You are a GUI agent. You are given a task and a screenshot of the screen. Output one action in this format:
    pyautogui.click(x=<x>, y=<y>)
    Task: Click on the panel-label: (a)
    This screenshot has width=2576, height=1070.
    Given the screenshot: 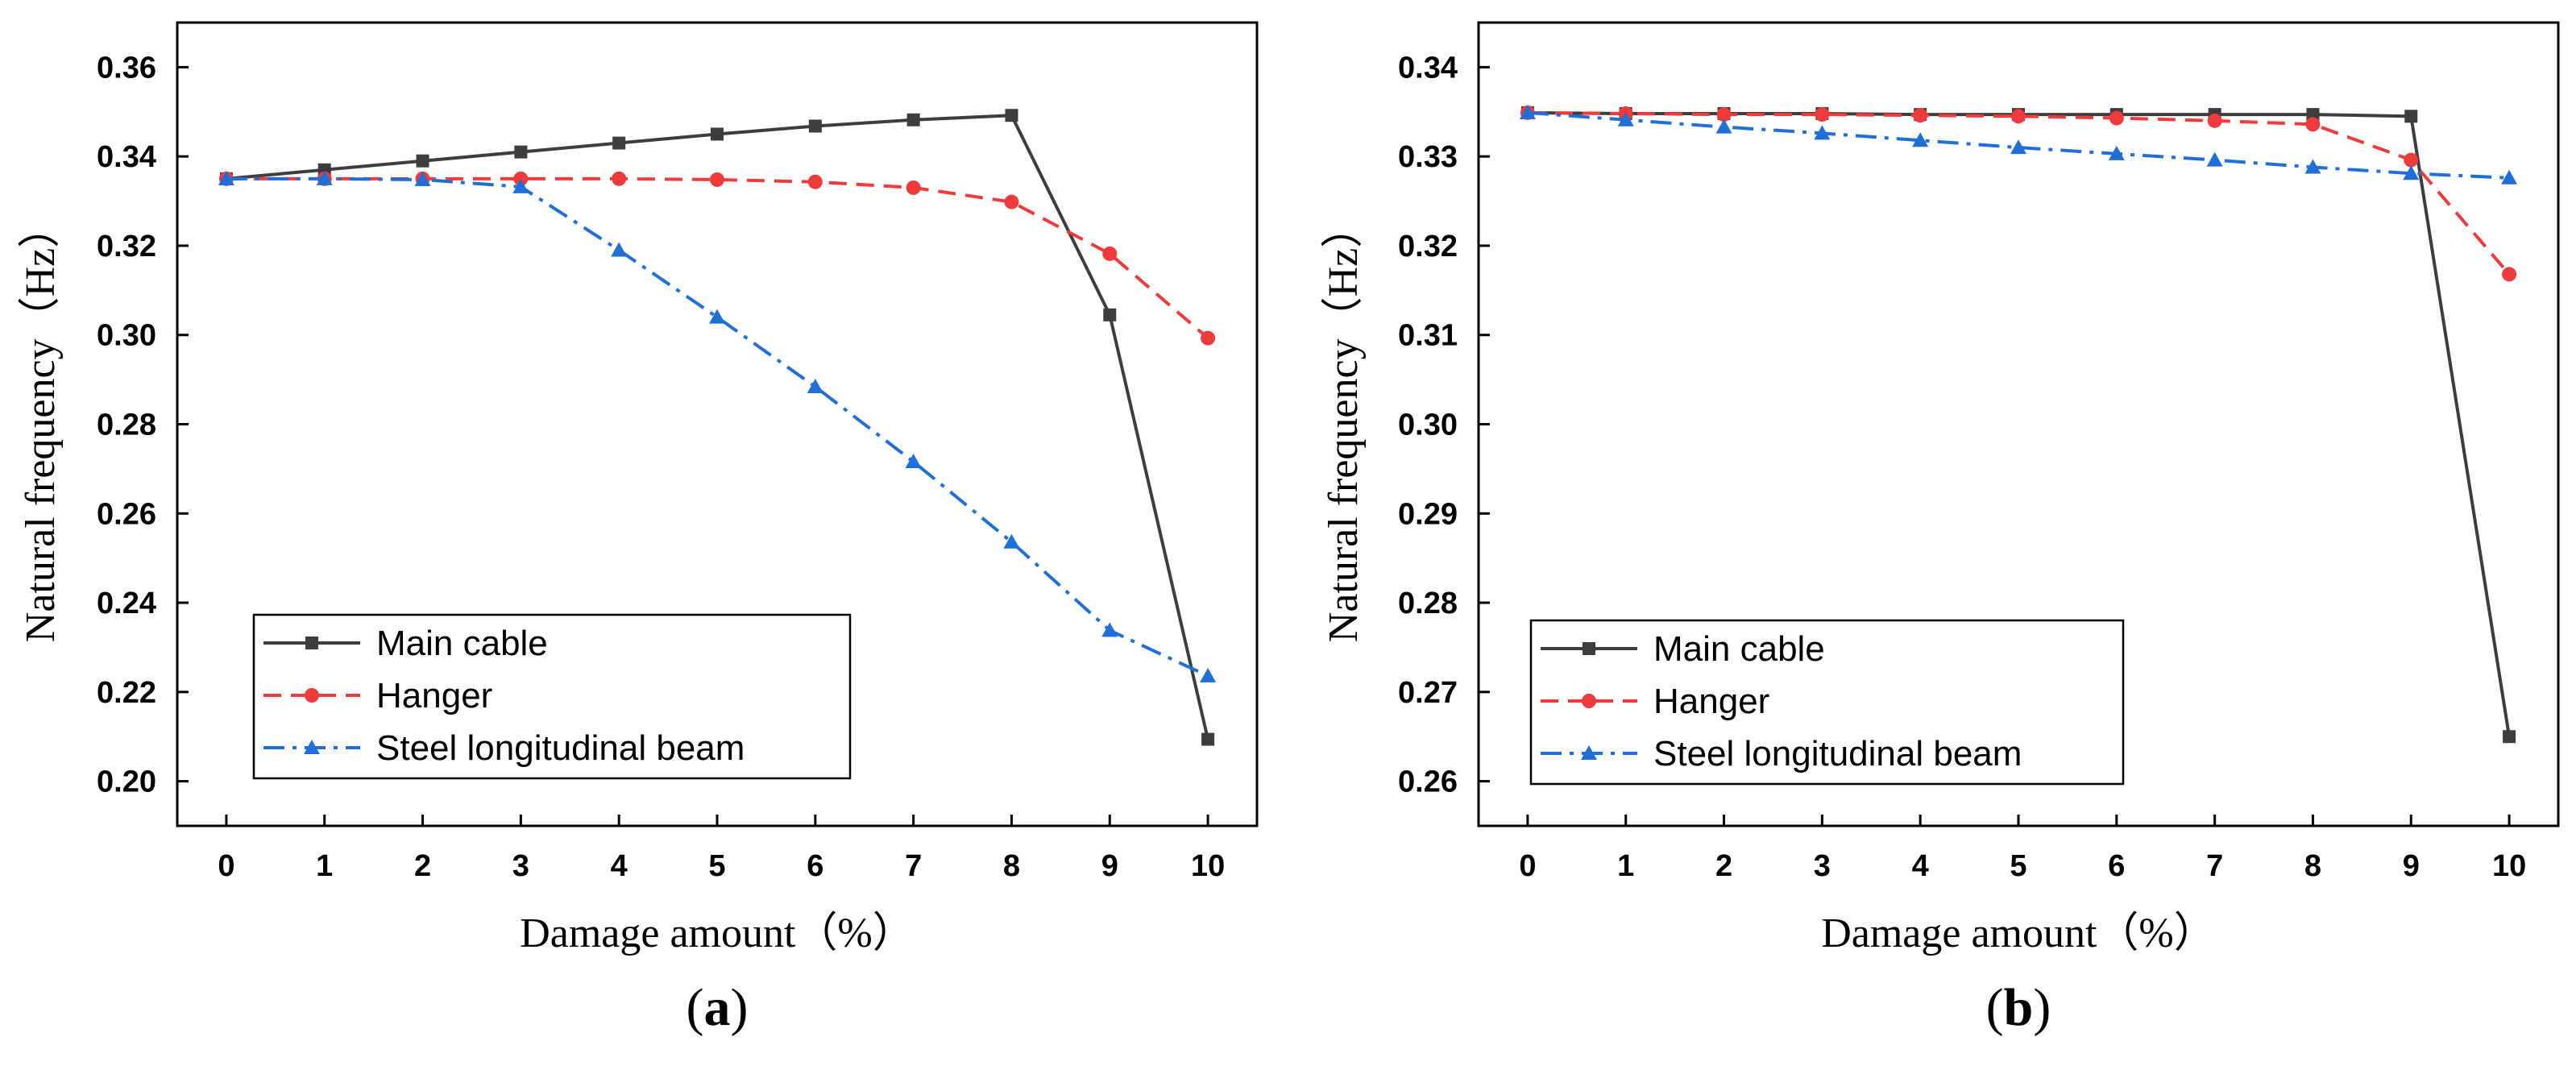 What is the action you would take?
    pyautogui.click(x=718, y=1008)
    